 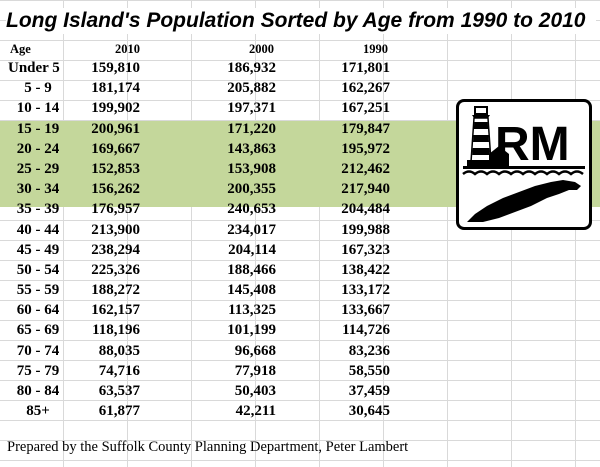 I want to click on table-row: Under 5 159,810 186,932 171,801, so click(x=215, y=68).